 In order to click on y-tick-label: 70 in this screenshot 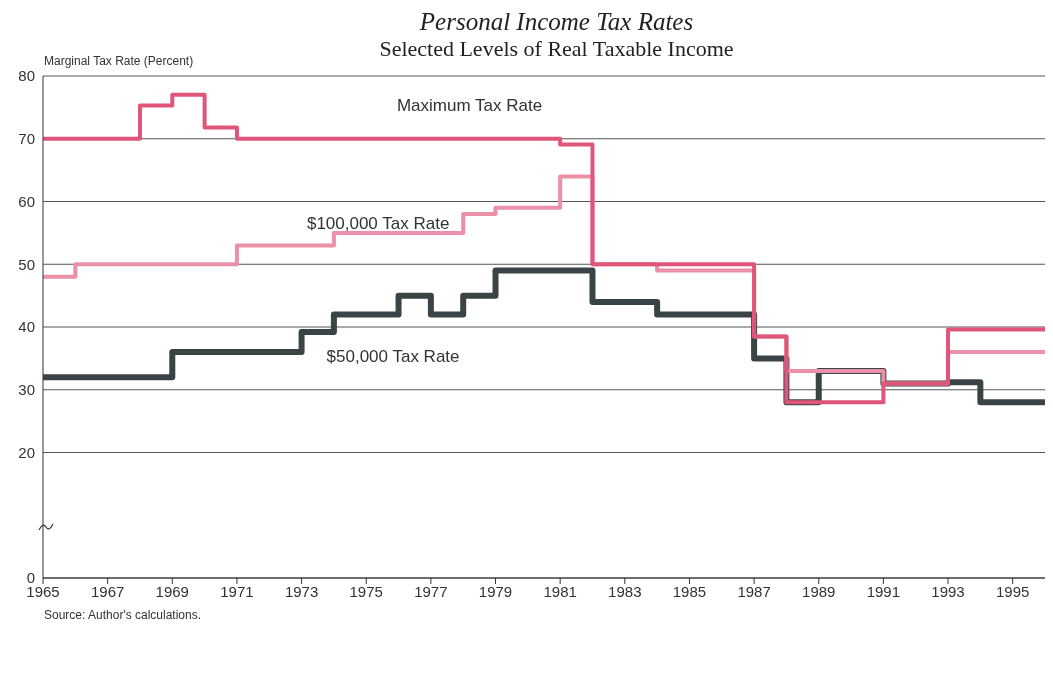, I will do `click(26, 139)`.